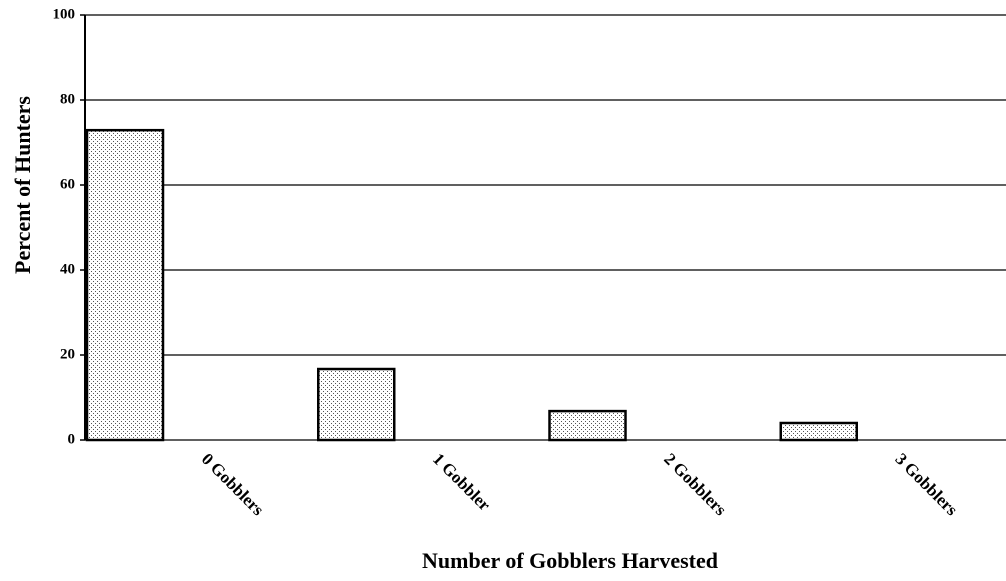  Describe the element at coordinates (233, 484) in the screenshot. I see `x-tick-label: 0 Gobblers` at that location.